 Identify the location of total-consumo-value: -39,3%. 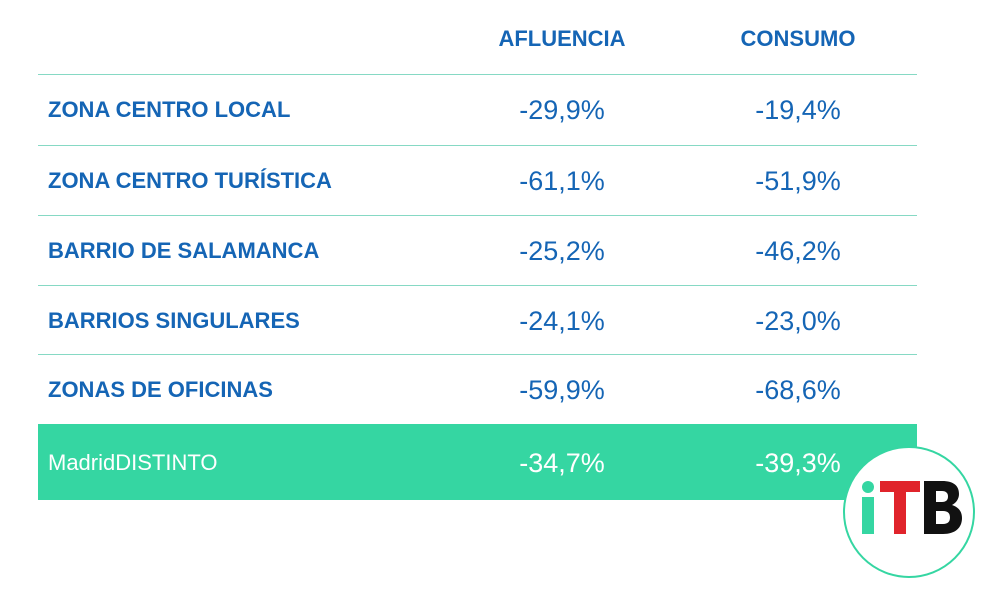
(798, 463).